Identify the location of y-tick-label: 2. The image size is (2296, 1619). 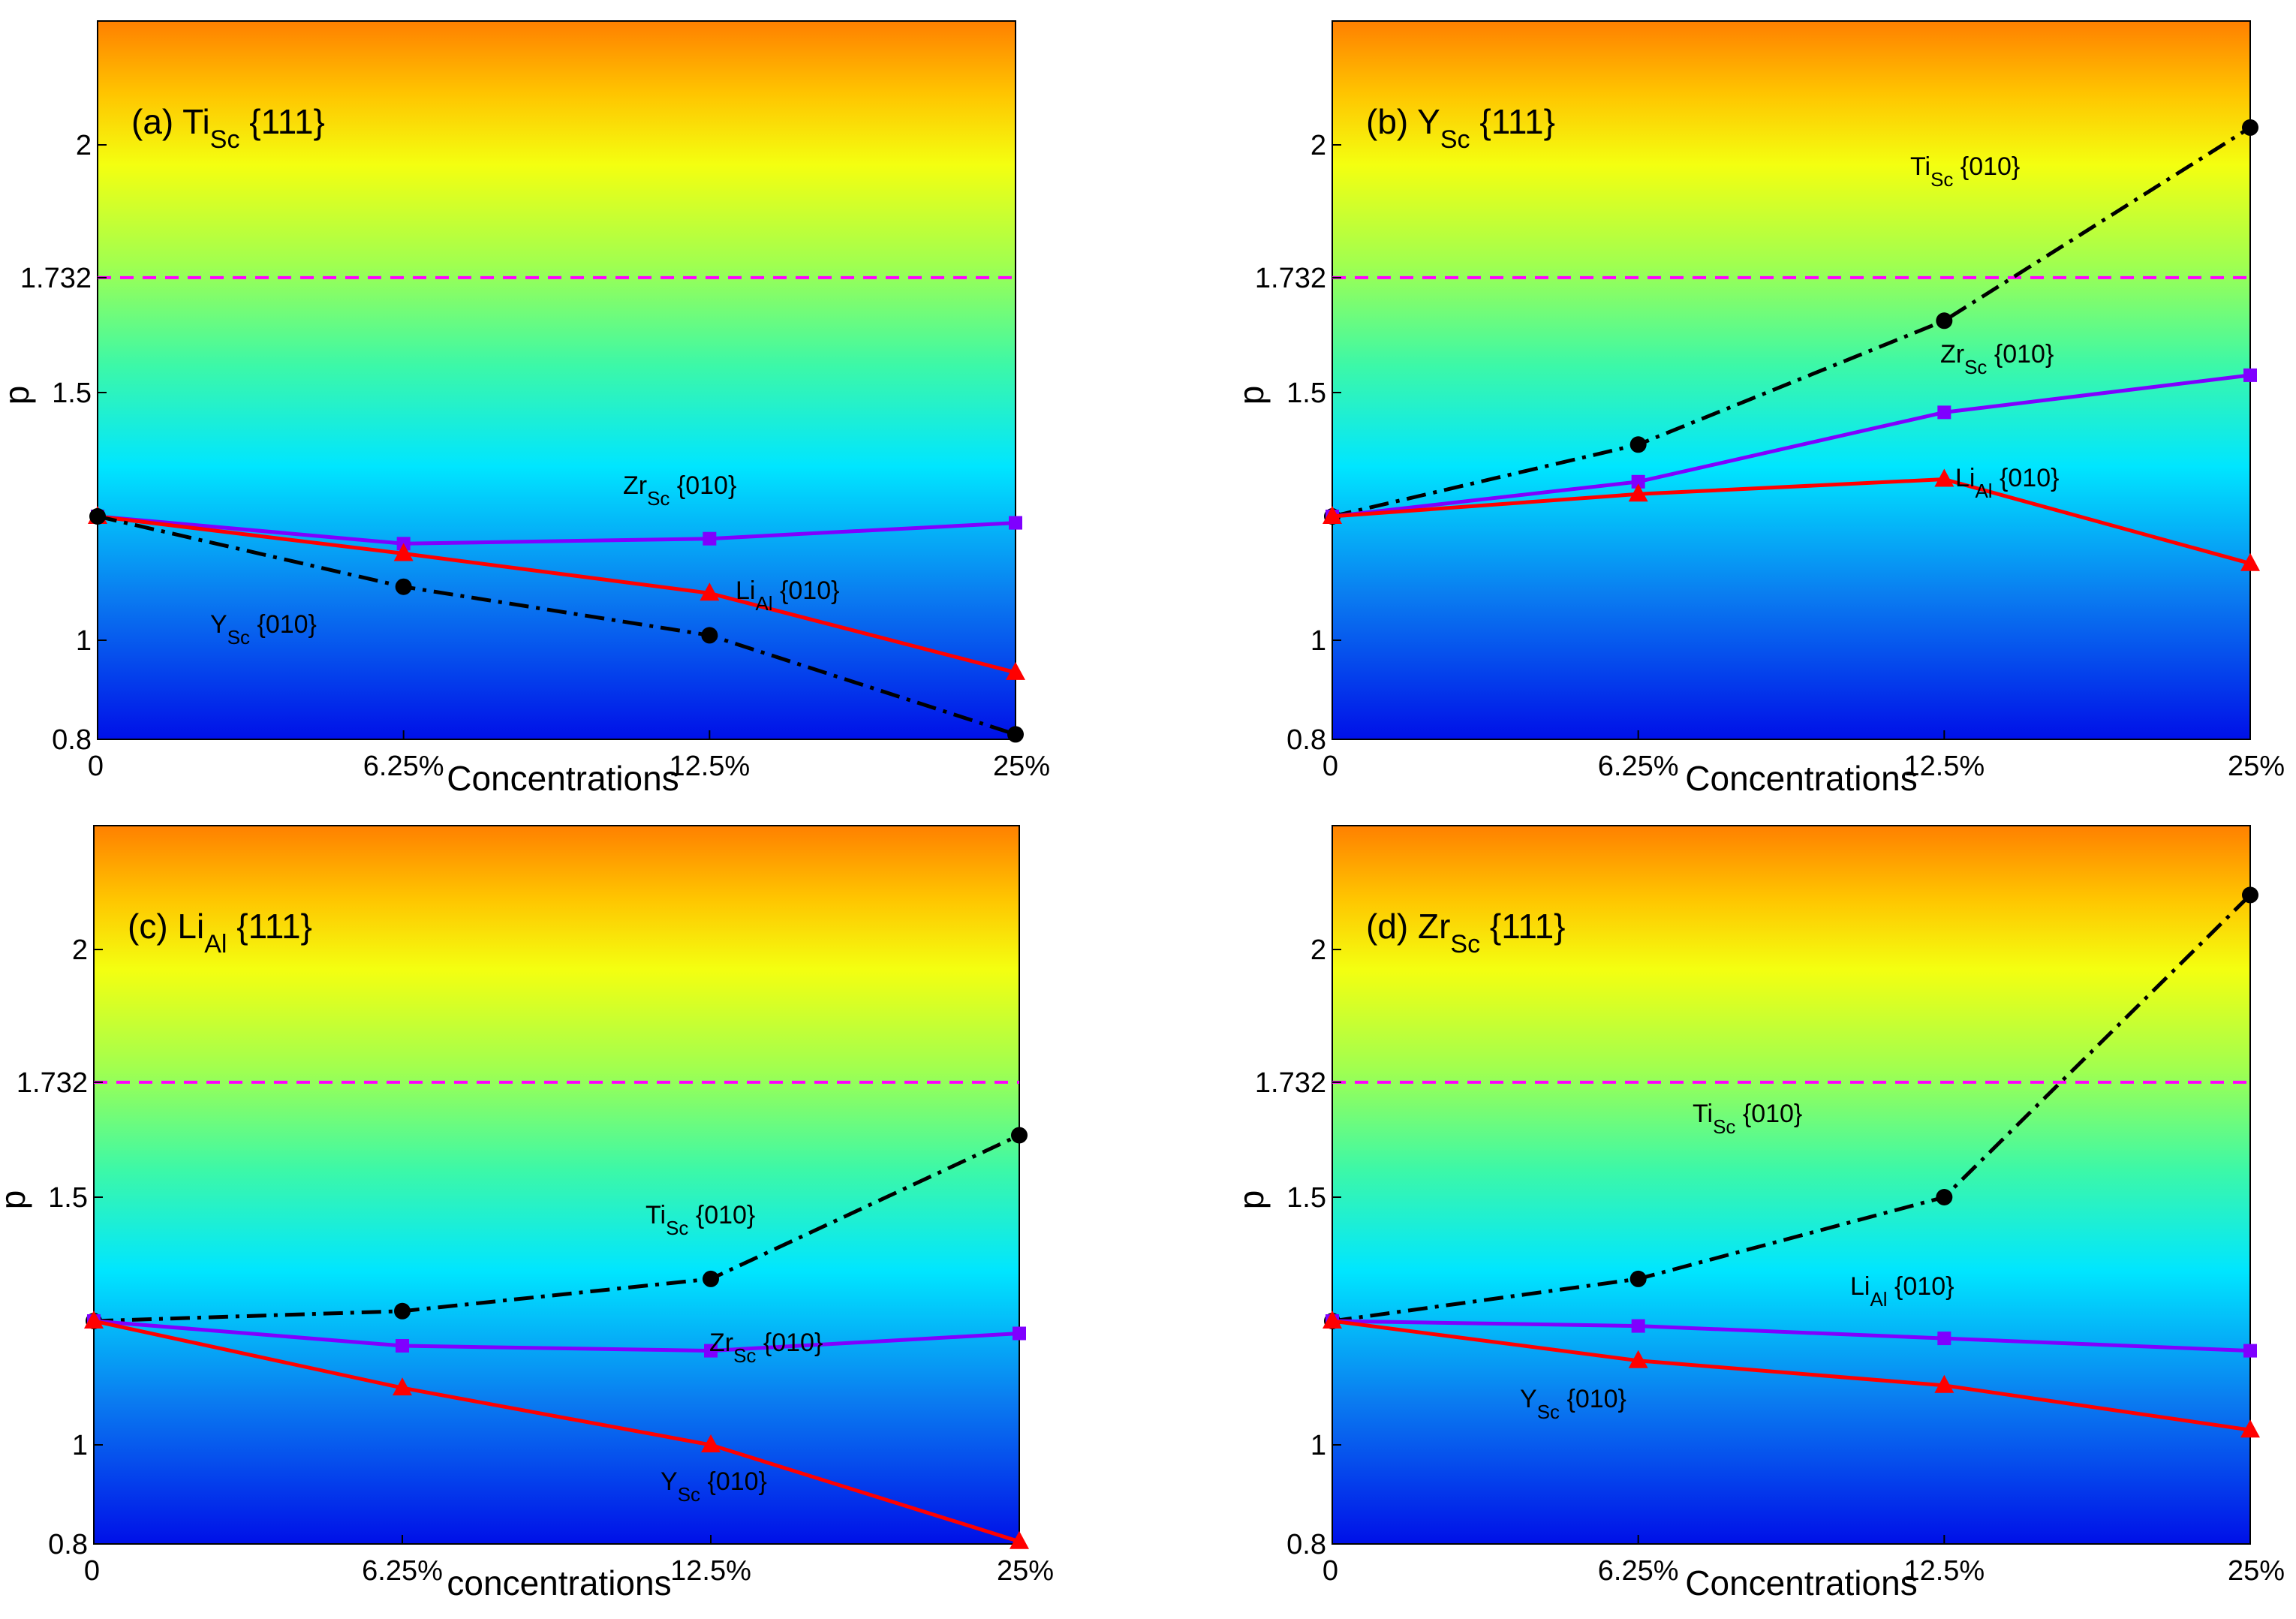
(80, 950).